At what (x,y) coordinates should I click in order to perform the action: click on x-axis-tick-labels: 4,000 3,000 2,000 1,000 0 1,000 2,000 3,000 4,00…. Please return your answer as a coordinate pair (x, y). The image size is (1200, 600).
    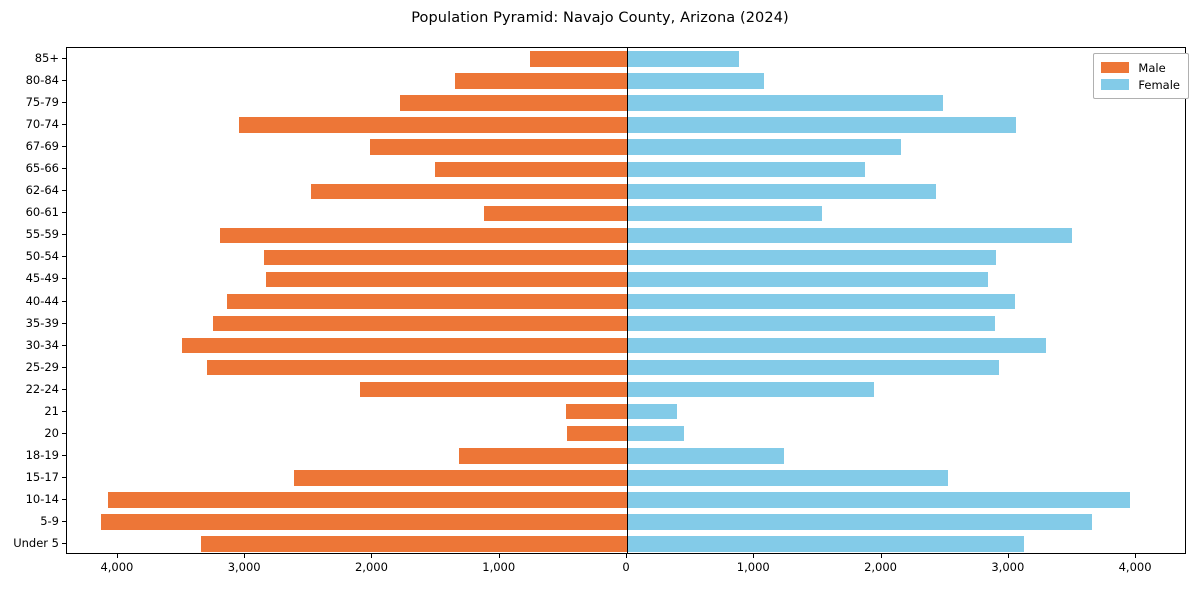
    Looking at the image, I should click on (626, 570).